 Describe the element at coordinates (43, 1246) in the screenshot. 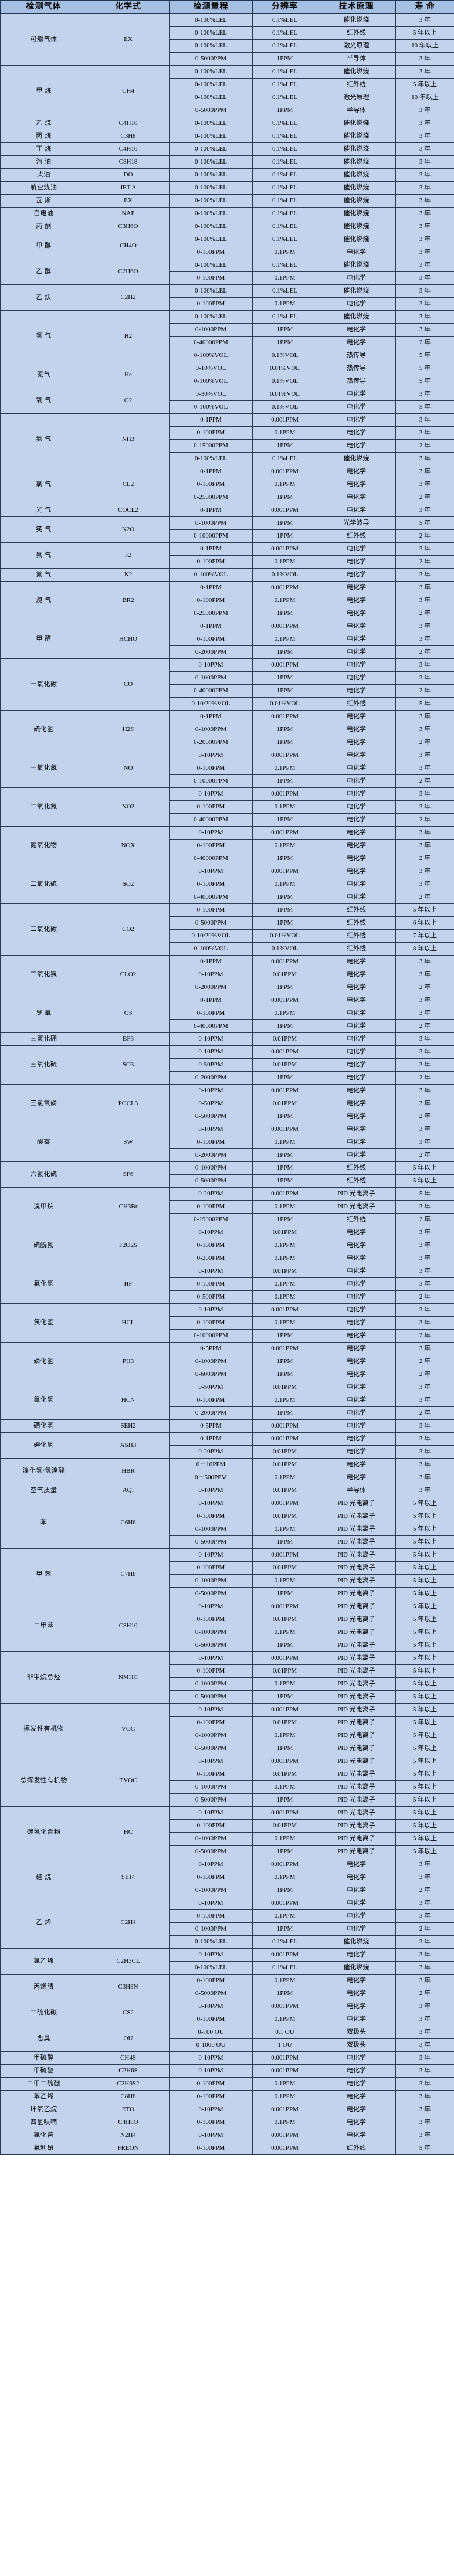

I see `cell-gas-name: 硫酰氟` at that location.